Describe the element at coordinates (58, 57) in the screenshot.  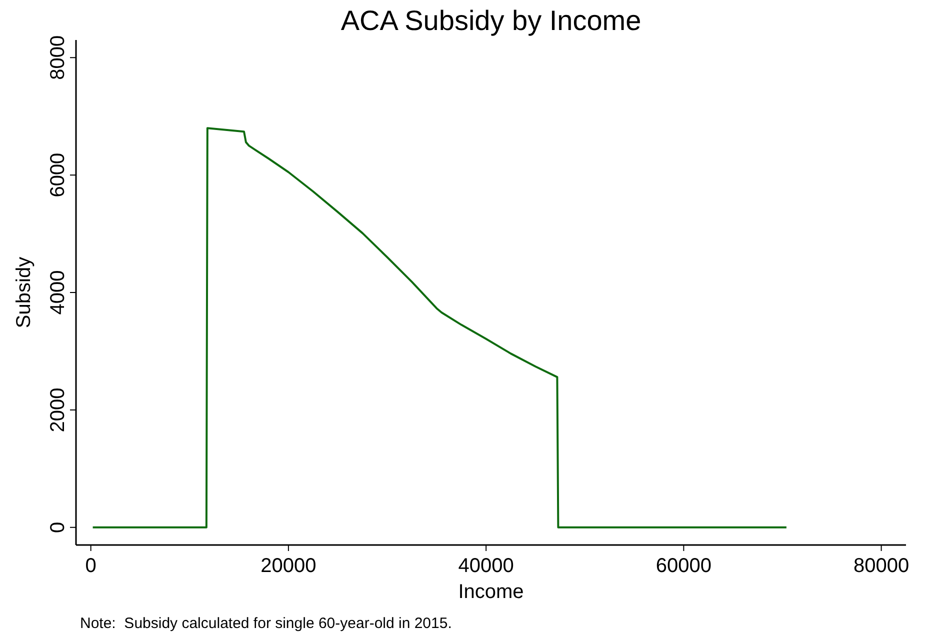
I see `y-tick-label: 8000` at that location.